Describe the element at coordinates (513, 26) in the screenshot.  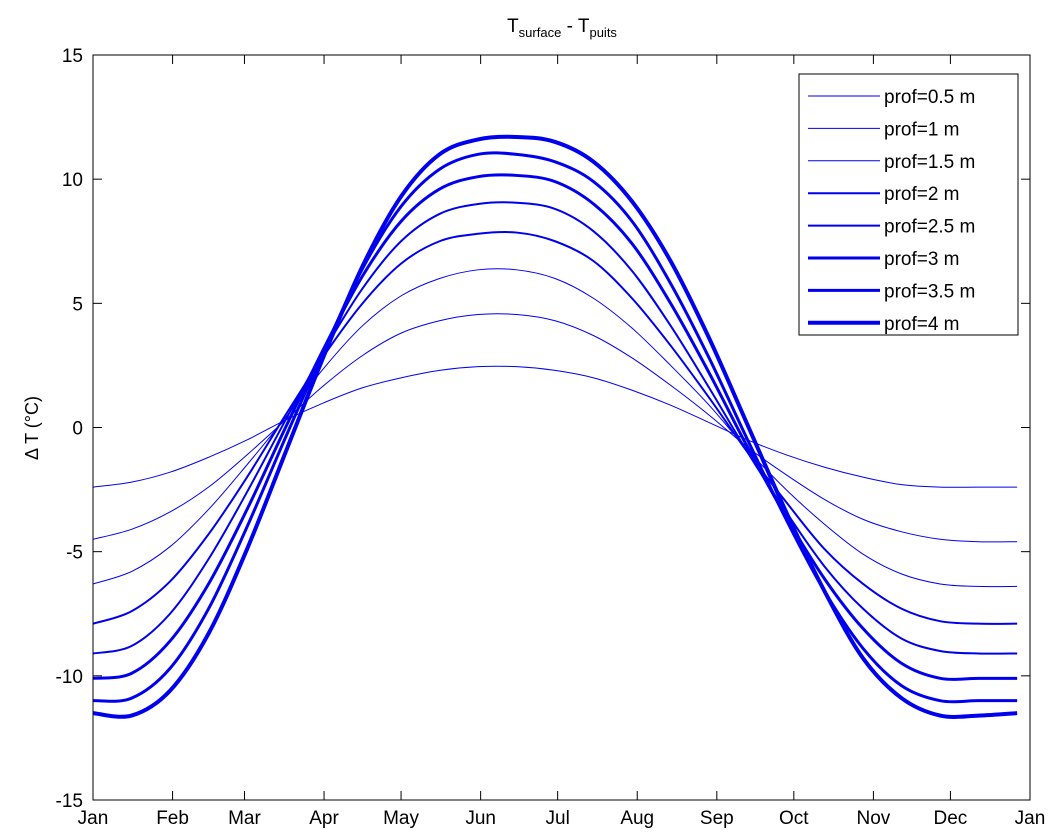
I see `title-main: T` at that location.